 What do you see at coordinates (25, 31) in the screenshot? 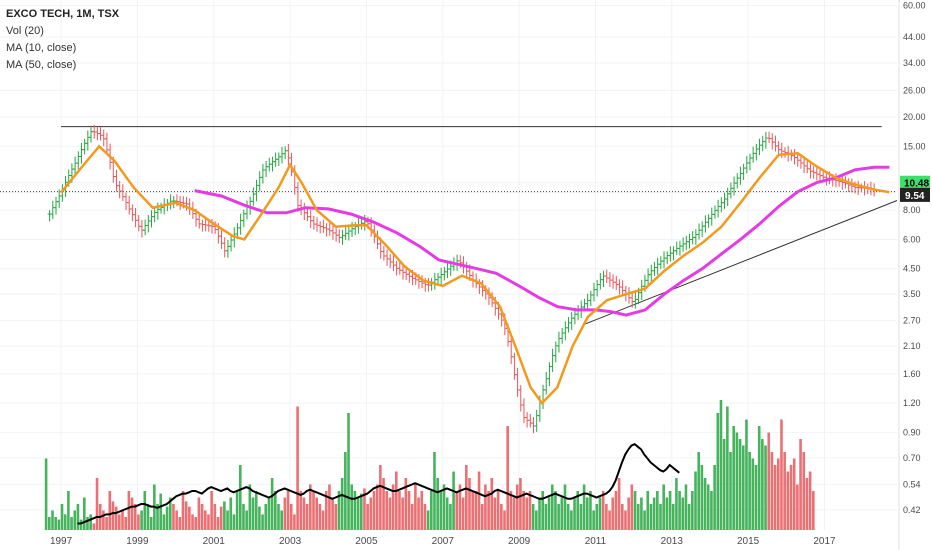
I see `legend-vol: Vol (20)` at bounding box center [25, 31].